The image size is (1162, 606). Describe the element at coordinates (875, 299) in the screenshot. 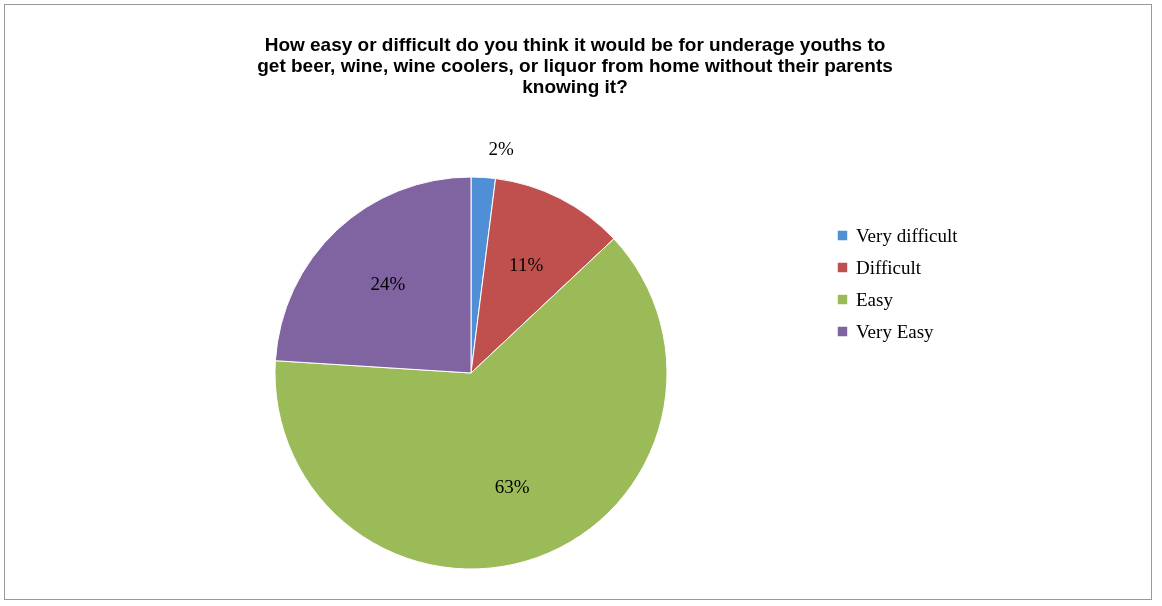

I see `legend-label: Easy` at that location.